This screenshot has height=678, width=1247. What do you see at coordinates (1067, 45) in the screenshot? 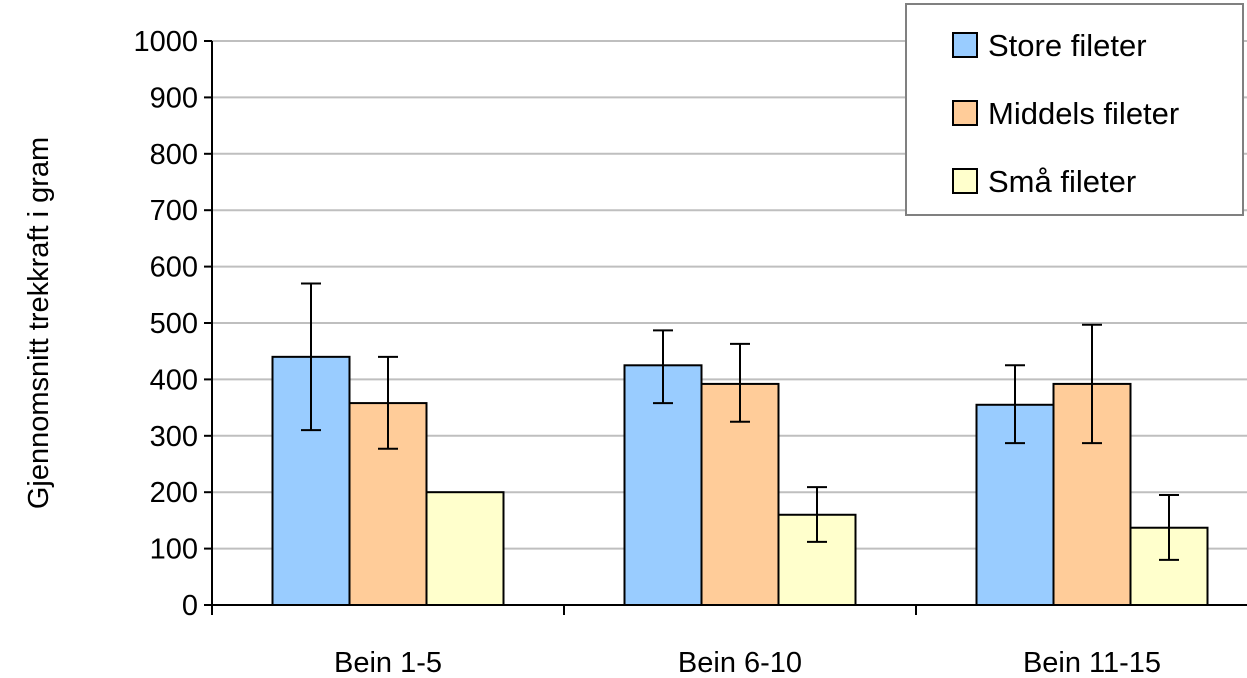
I see `legend-label: Store fileter` at bounding box center [1067, 45].